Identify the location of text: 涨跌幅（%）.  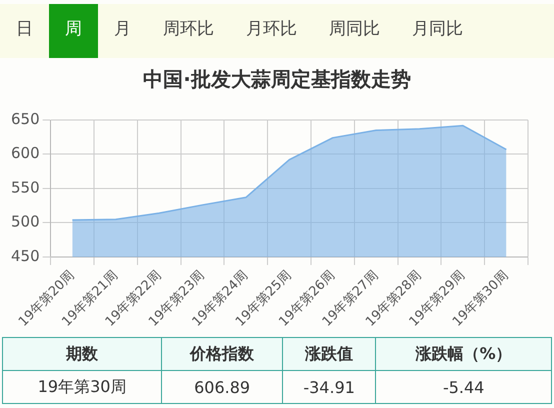
(464, 354).